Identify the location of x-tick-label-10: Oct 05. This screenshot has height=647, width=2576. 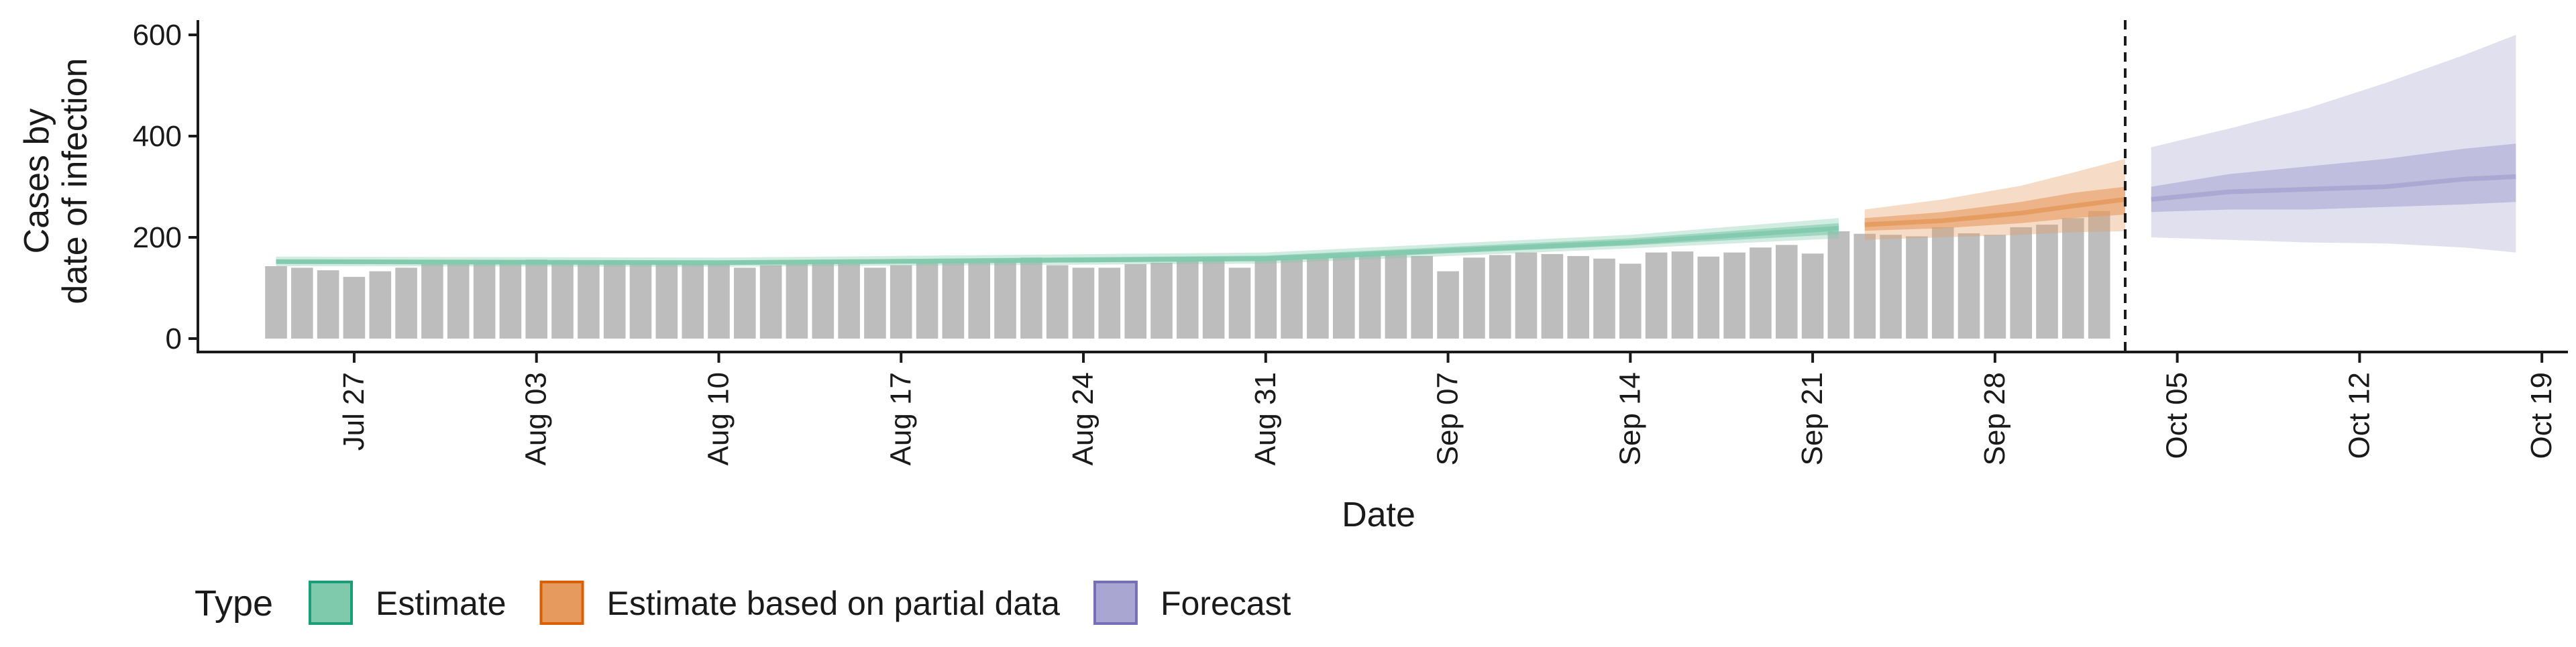
(2177, 415).